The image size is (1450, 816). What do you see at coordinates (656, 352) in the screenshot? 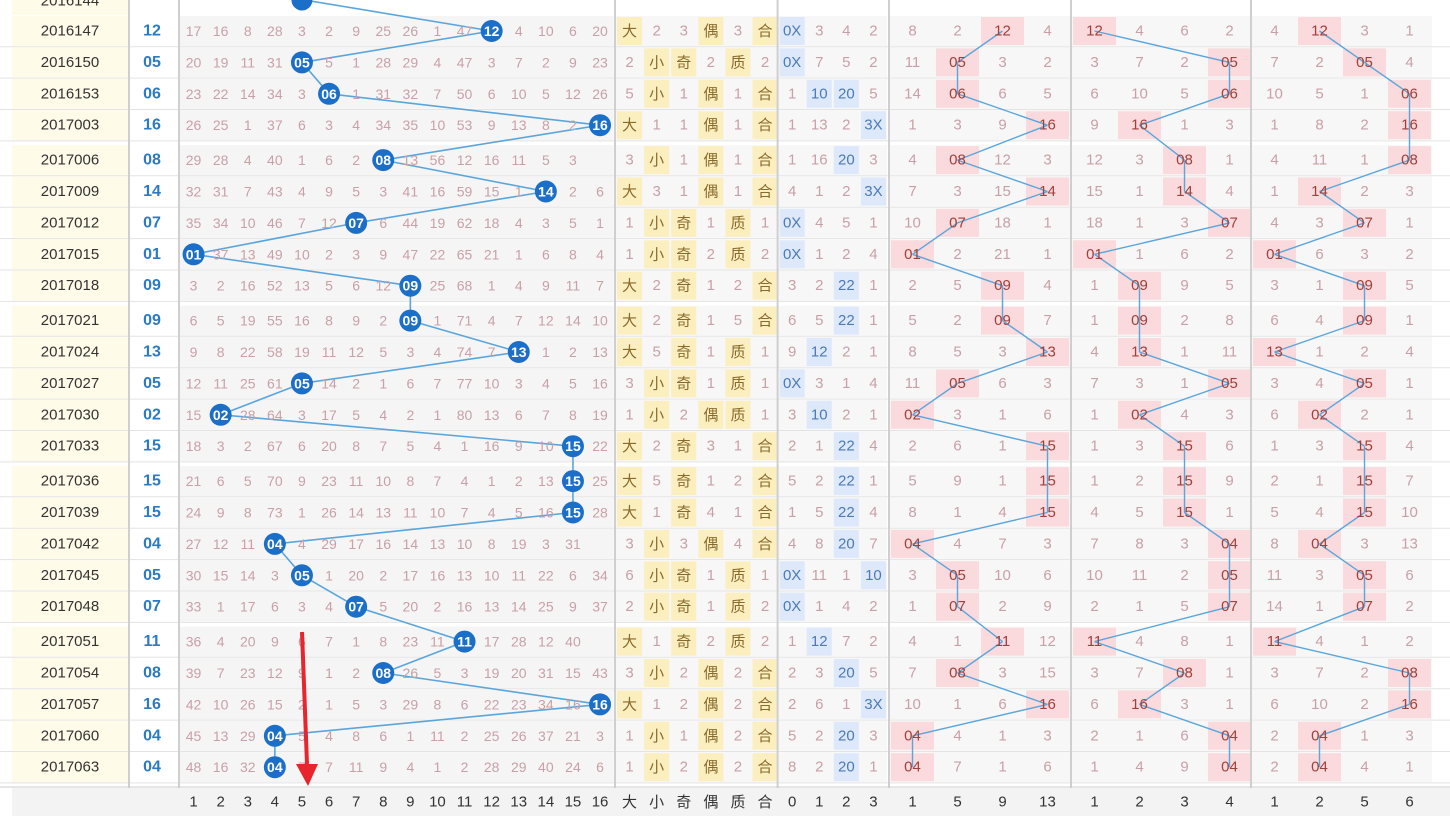
I see `stat-value: 5` at bounding box center [656, 352].